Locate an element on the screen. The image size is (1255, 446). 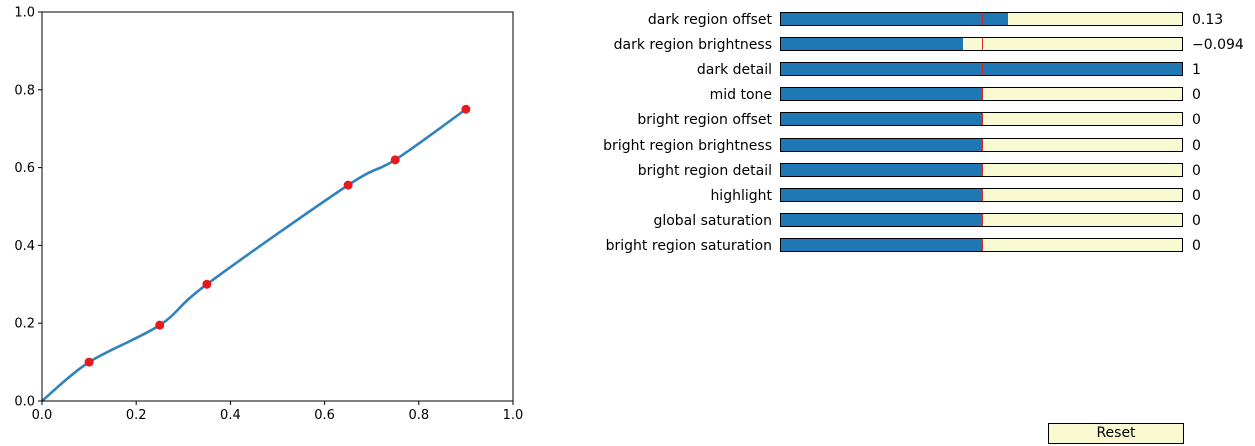
slider-label: dark detail is located at coordinates (734, 70).